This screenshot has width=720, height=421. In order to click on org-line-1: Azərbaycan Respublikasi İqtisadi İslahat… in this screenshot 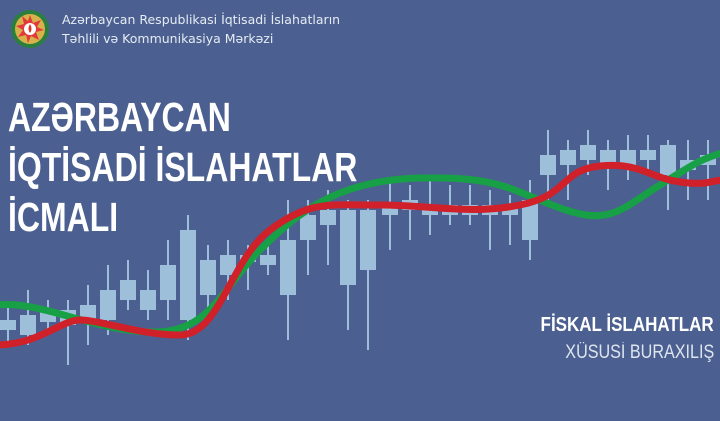, I will do `click(201, 19)`.